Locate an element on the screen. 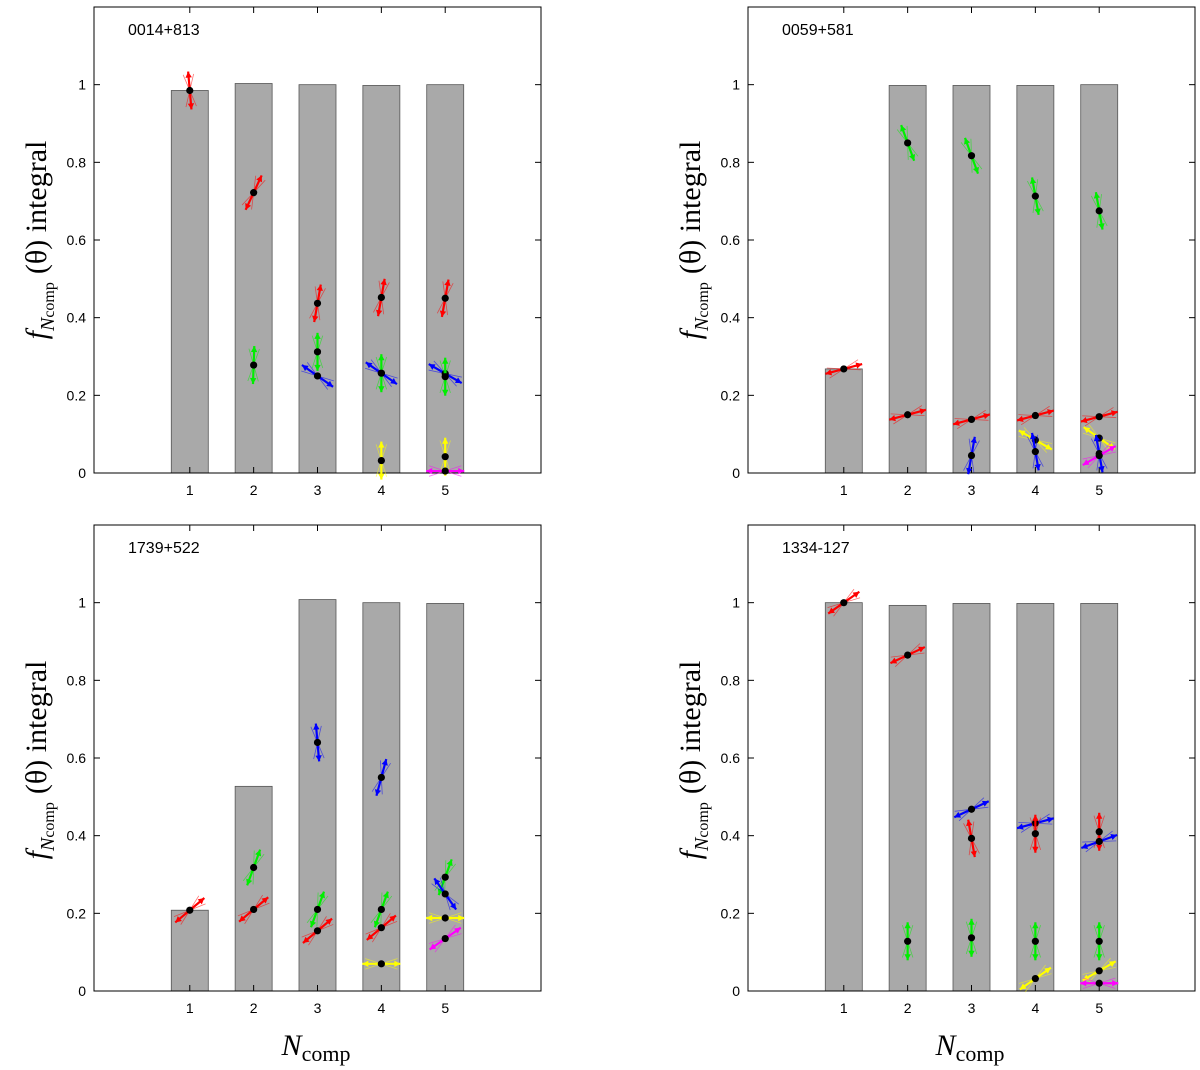  y-tick-label: 1 is located at coordinates (82, 85).